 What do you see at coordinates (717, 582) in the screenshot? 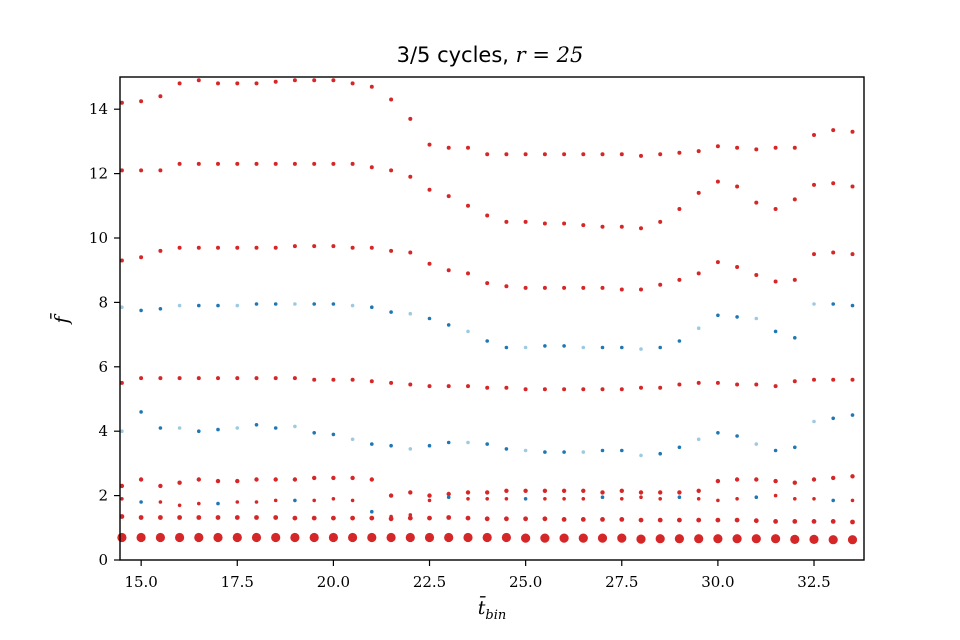
I see `x-tick-label: 30.0` at bounding box center [717, 582].